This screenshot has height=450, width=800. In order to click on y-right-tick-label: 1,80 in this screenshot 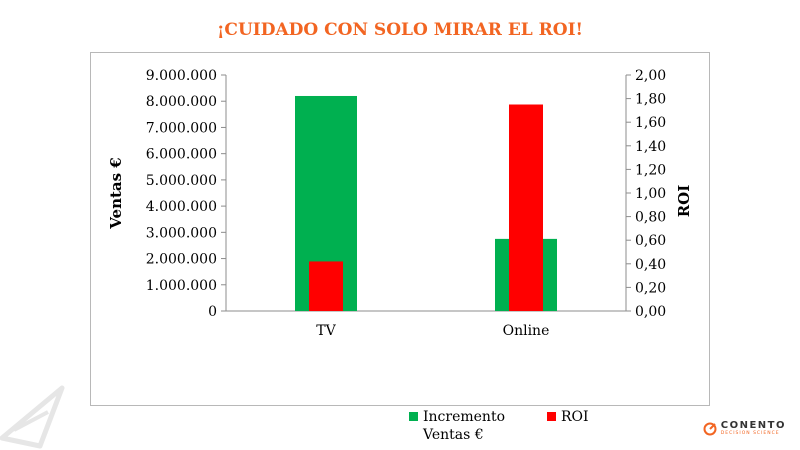, I will do `click(650, 100)`.